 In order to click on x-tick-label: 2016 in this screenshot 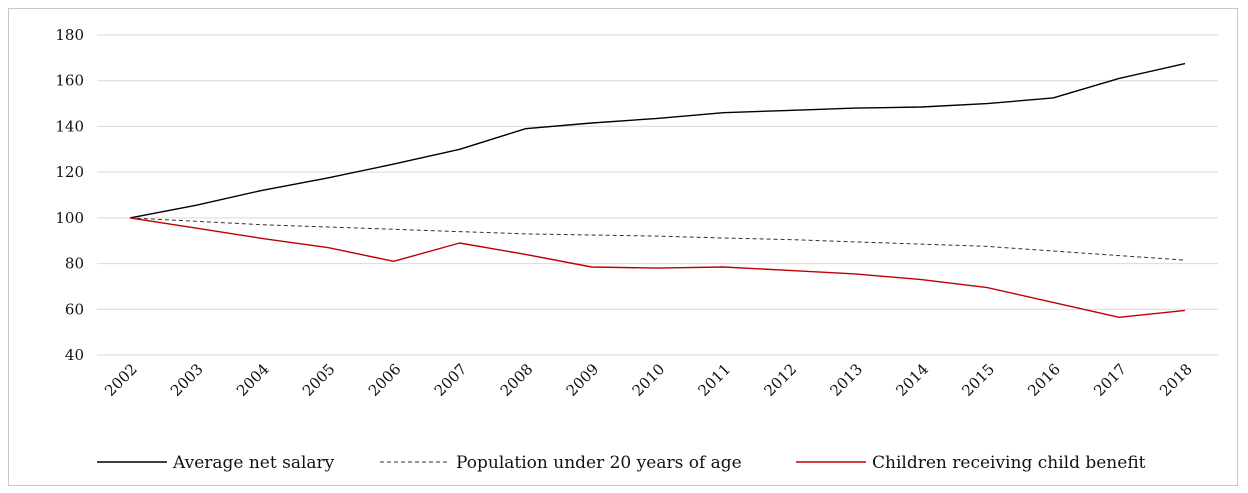, I will do `click(1044, 380)`.